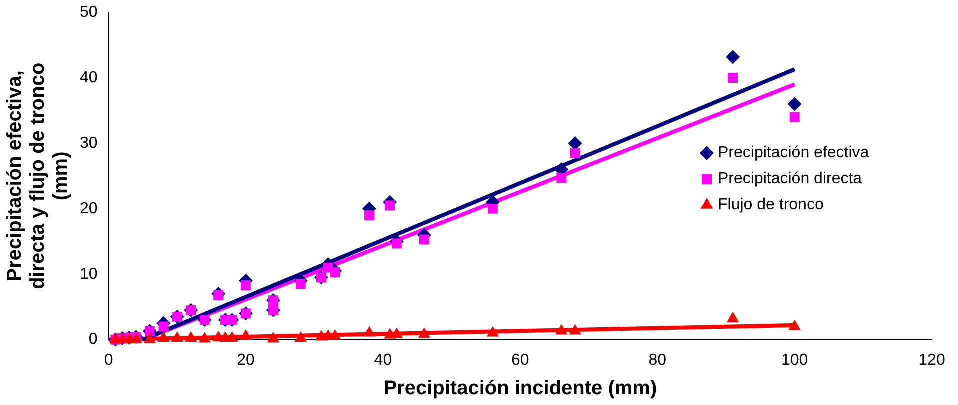 The width and height of the screenshot is (958, 405). What do you see at coordinates (89, 143) in the screenshot?
I see `y-tick-label: 30` at bounding box center [89, 143].